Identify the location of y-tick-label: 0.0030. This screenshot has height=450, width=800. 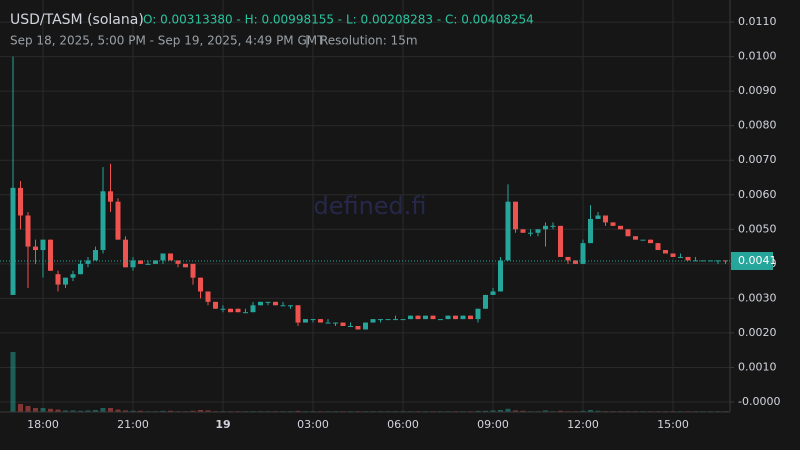
(757, 297).